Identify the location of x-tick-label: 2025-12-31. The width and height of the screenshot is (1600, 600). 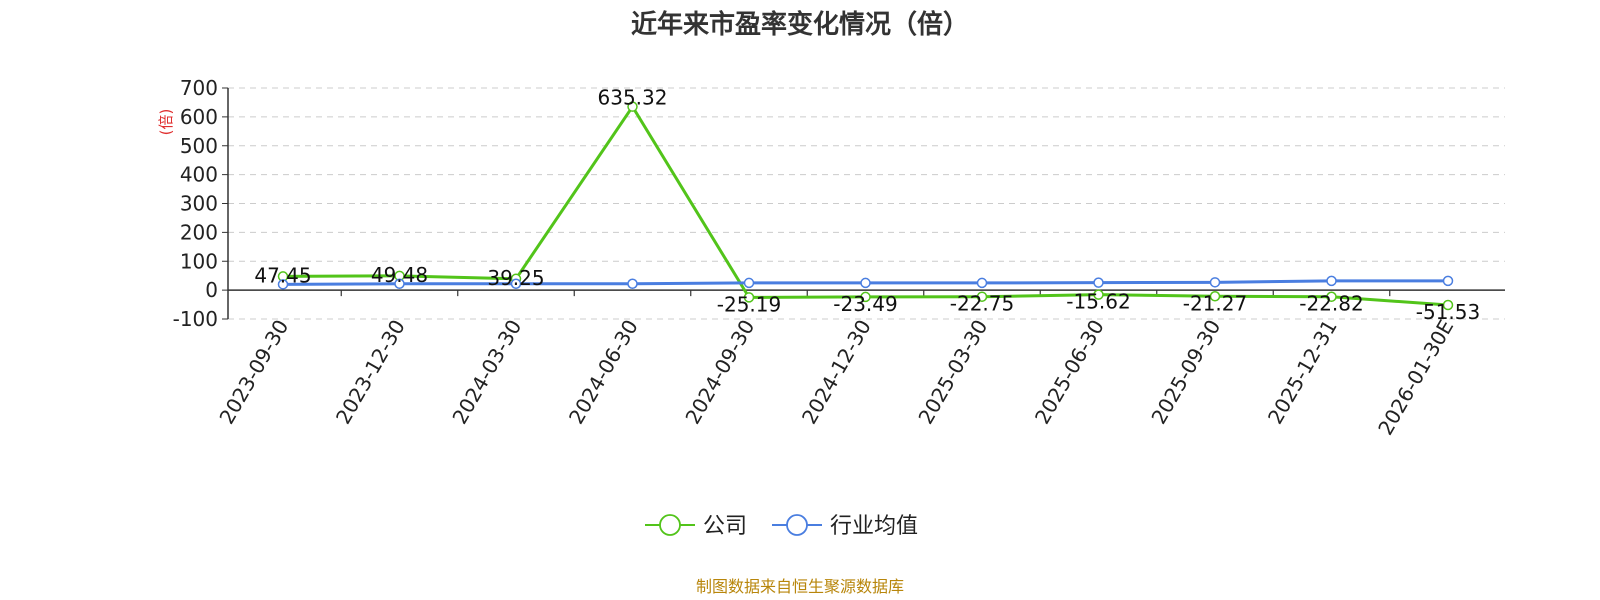
(1302, 372).